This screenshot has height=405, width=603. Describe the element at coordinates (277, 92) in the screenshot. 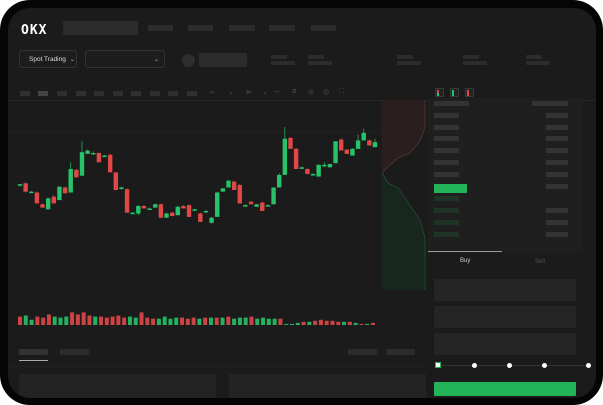

I see `line-icon: ∼` at that location.